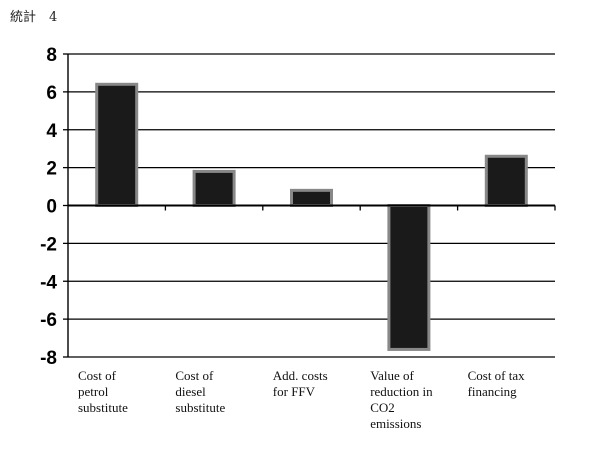 The width and height of the screenshot is (600, 451). What do you see at coordinates (51, 93) in the screenshot?
I see `y-tick-label: 6` at bounding box center [51, 93].